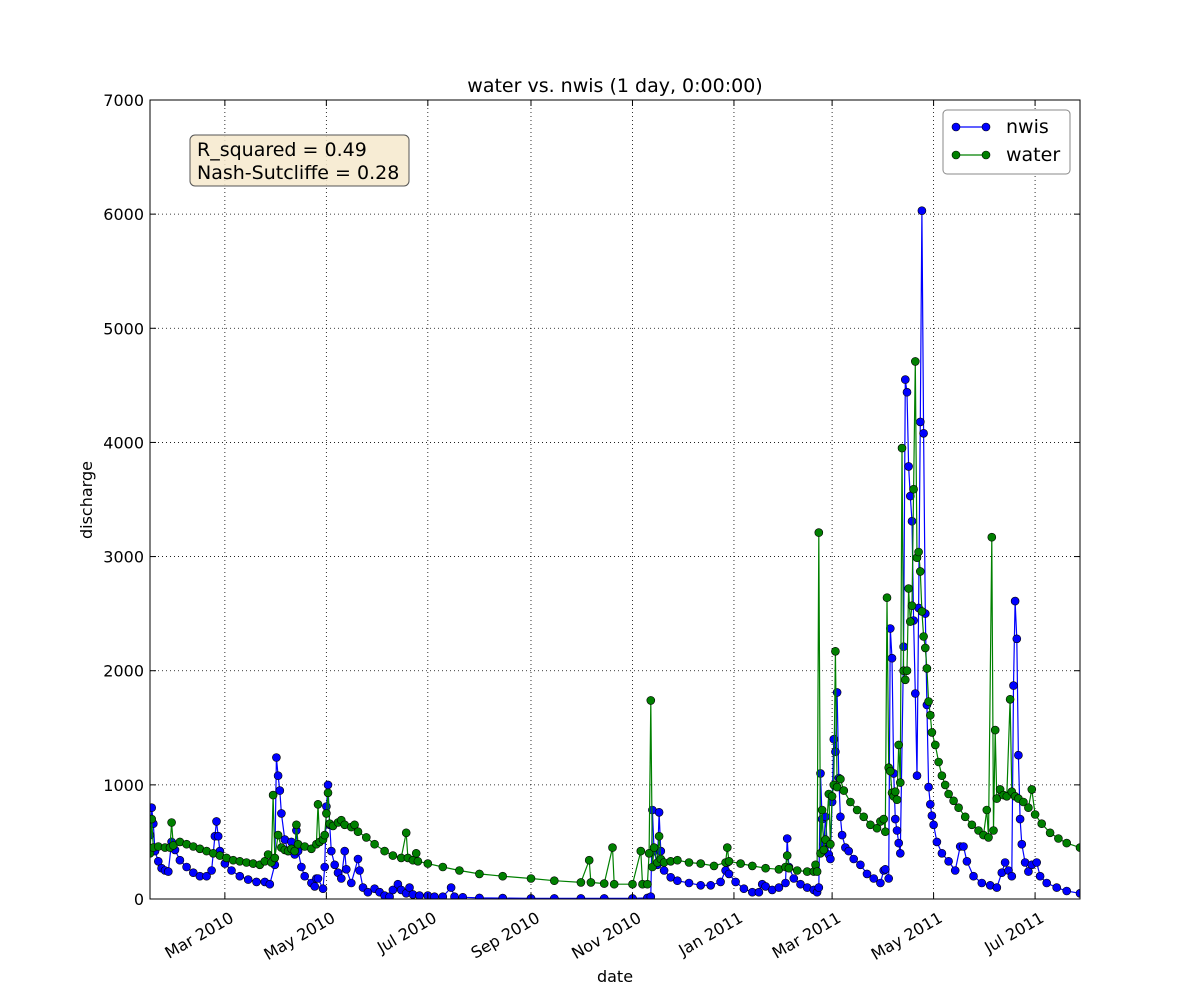 The height and width of the screenshot is (1000, 1200). I want to click on x-axis-label: date, so click(615, 976).